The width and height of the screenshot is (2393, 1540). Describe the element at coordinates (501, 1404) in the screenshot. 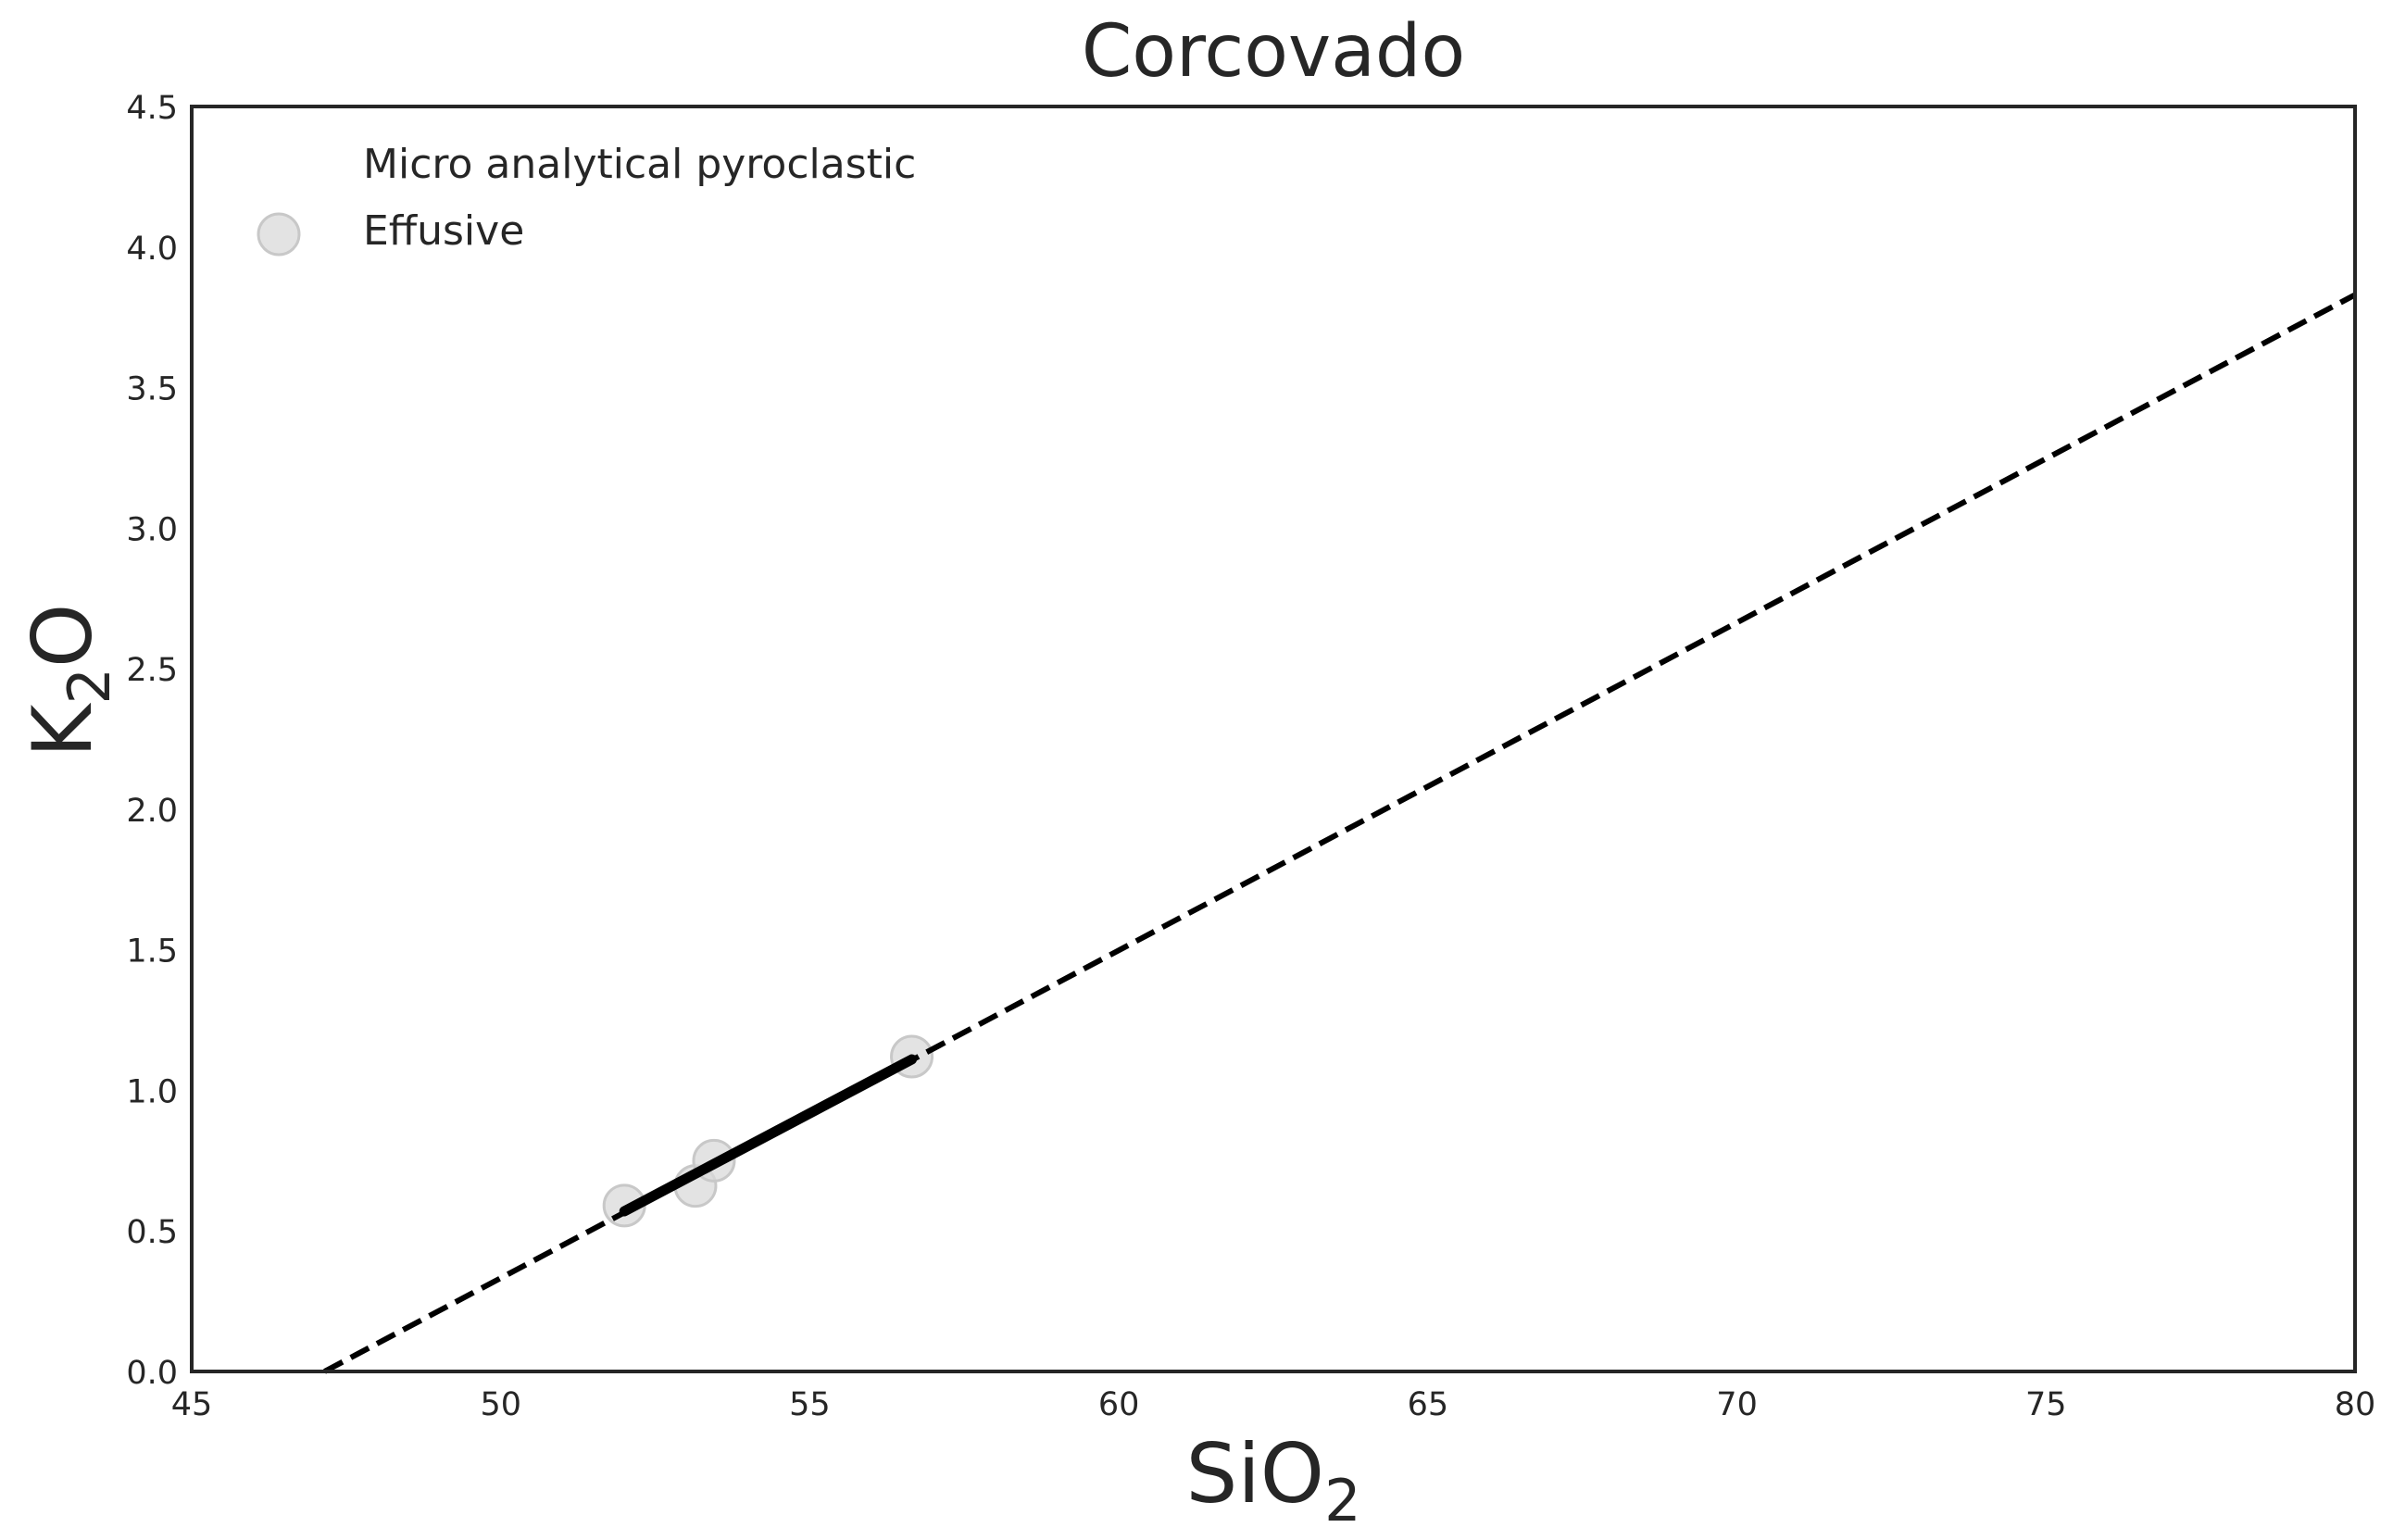

I see `x-tick-label: 50` at that location.